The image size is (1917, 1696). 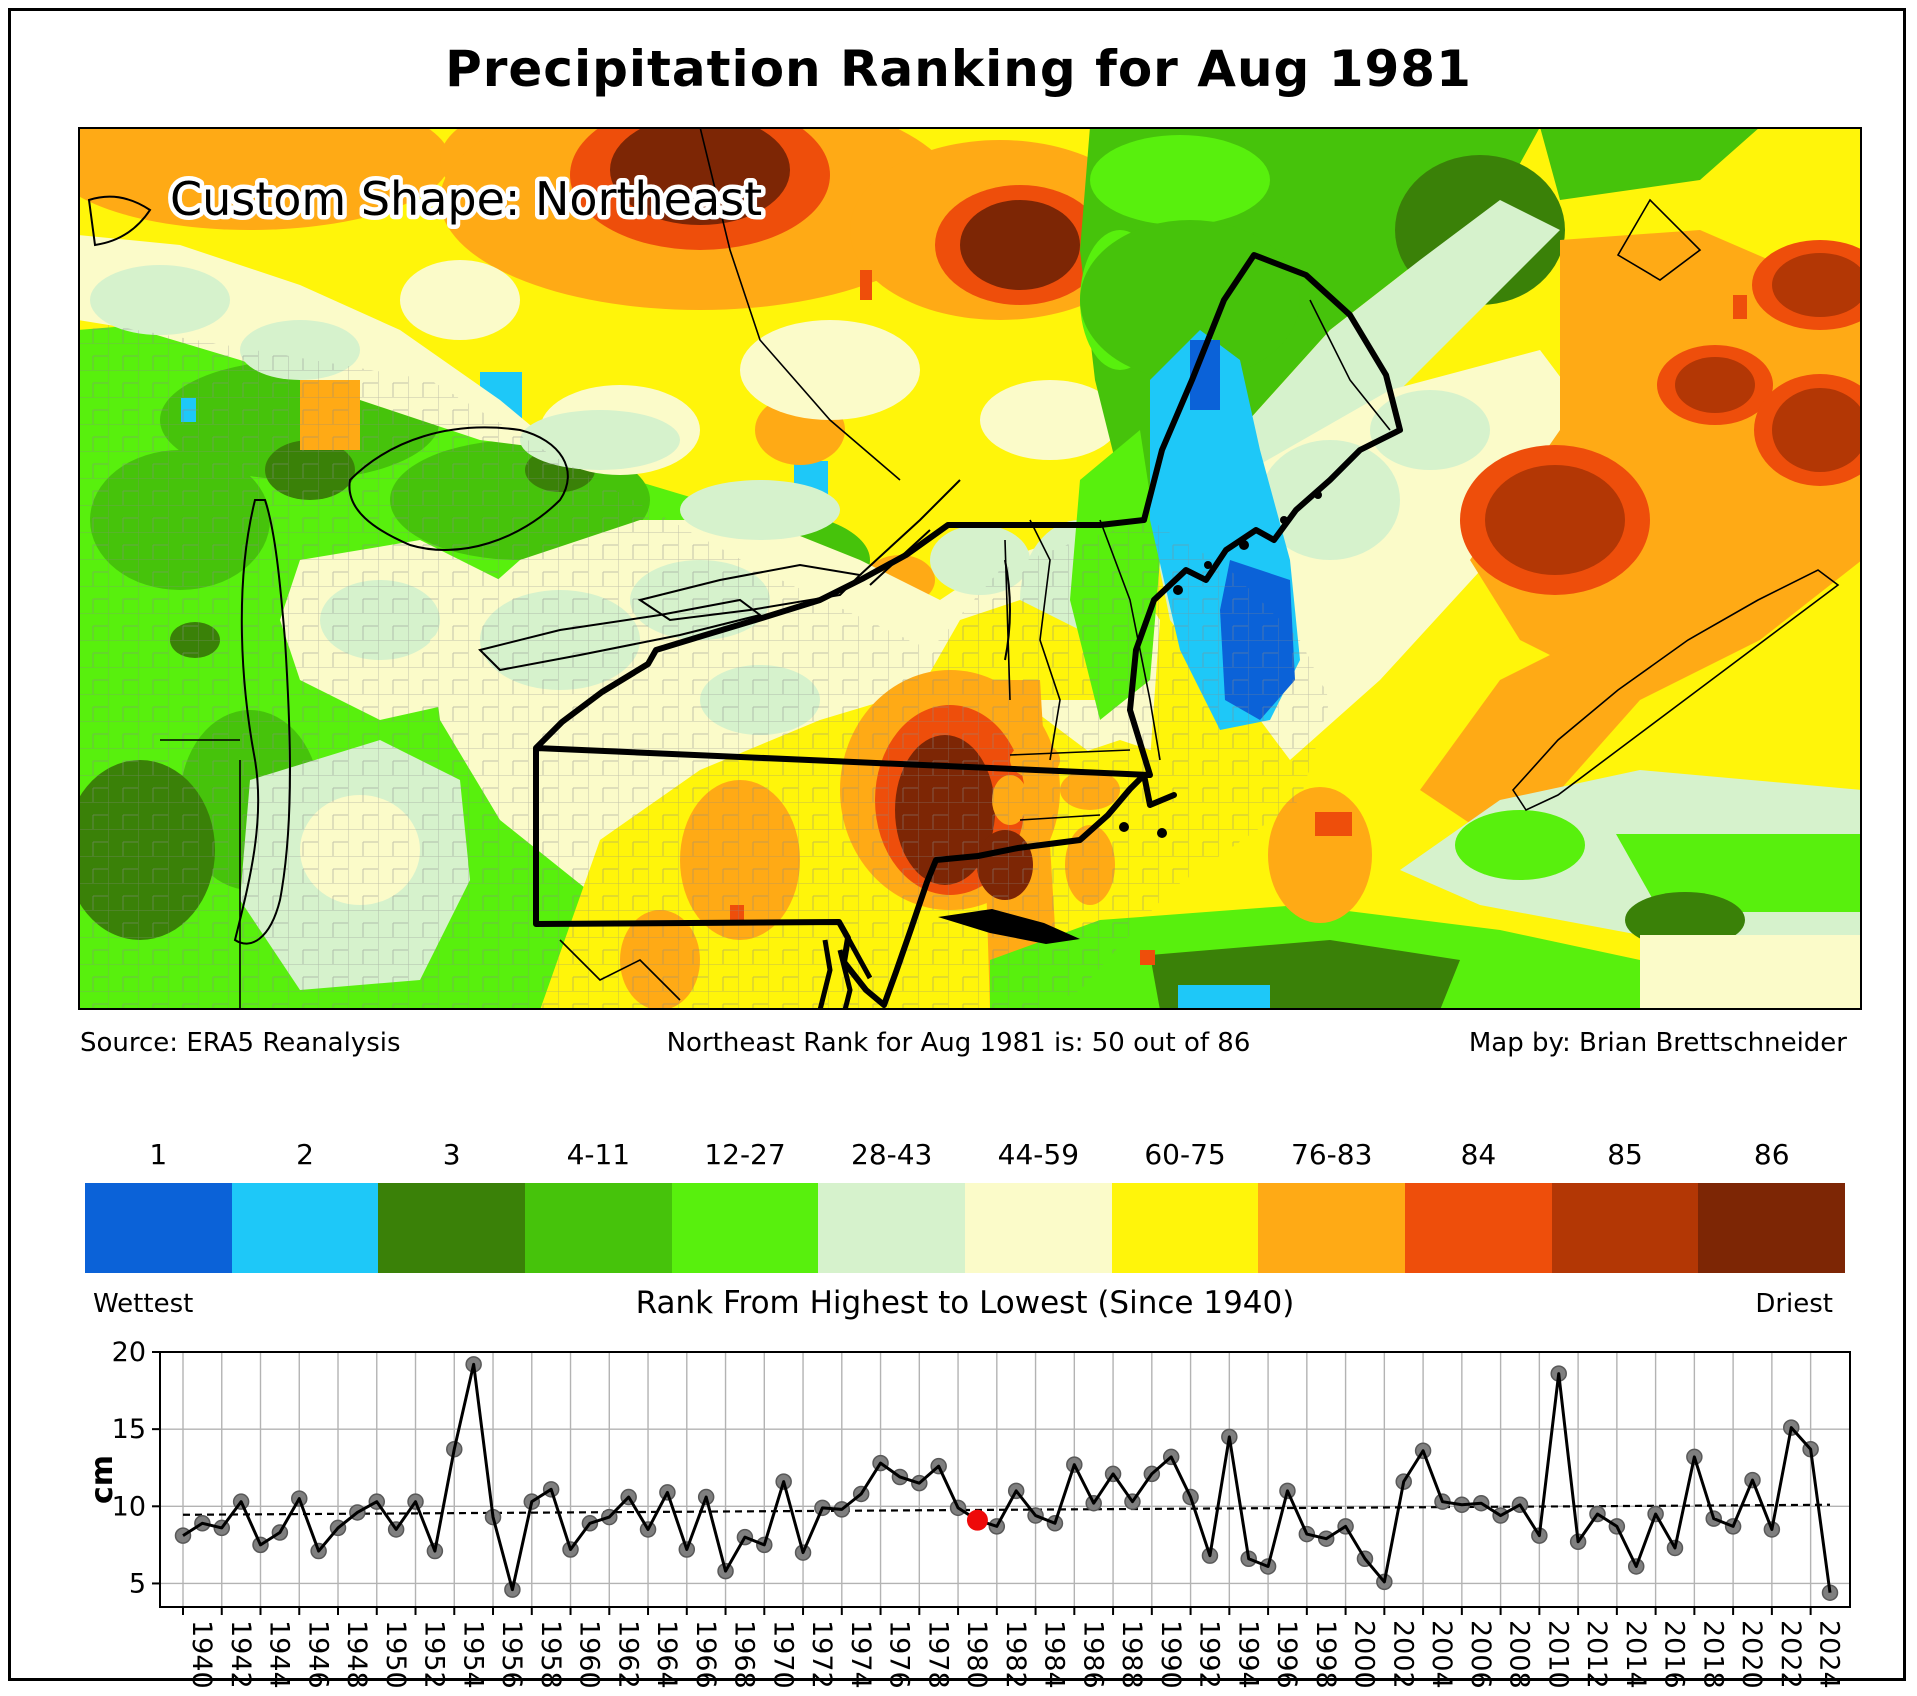 What do you see at coordinates (466, 199) in the screenshot?
I see `map-overlay-label: Custom Shape: Northeast` at bounding box center [466, 199].